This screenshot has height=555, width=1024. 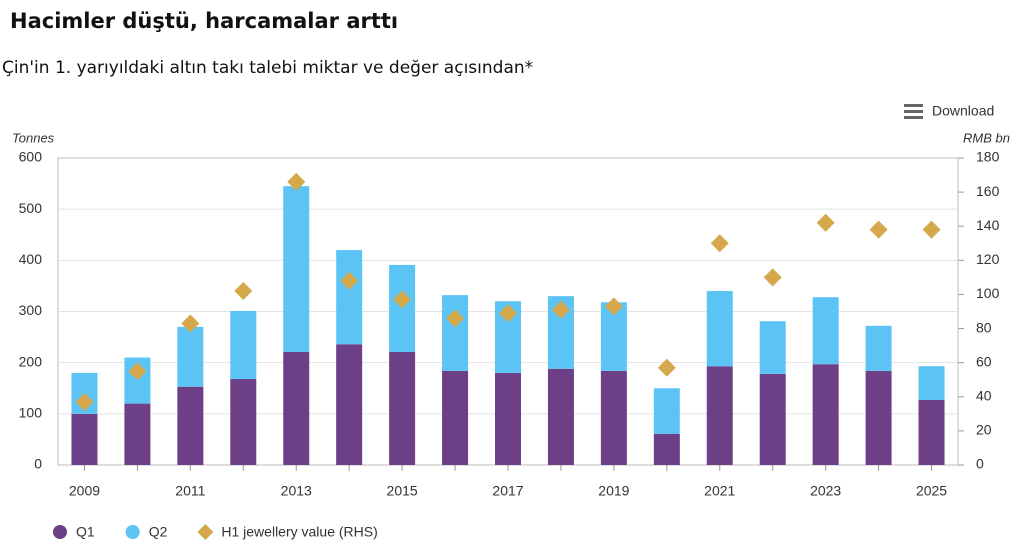 I want to click on x-tick-label: 2023, so click(x=825, y=491).